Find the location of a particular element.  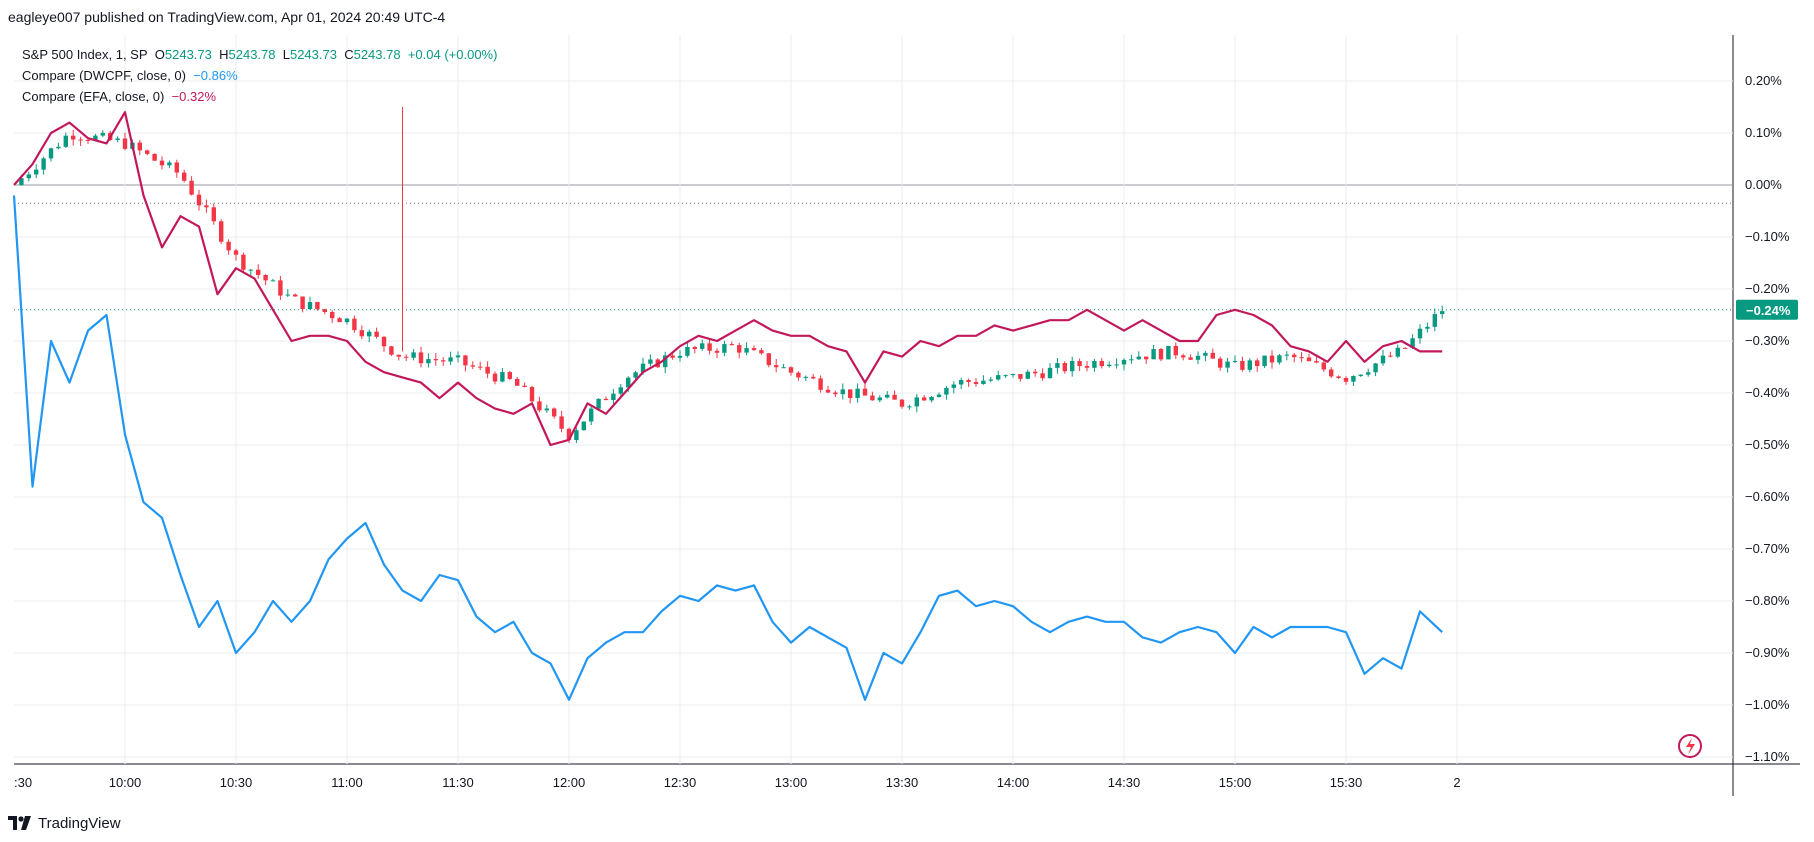

time-tick-label: 13:00 is located at coordinates (791, 782).